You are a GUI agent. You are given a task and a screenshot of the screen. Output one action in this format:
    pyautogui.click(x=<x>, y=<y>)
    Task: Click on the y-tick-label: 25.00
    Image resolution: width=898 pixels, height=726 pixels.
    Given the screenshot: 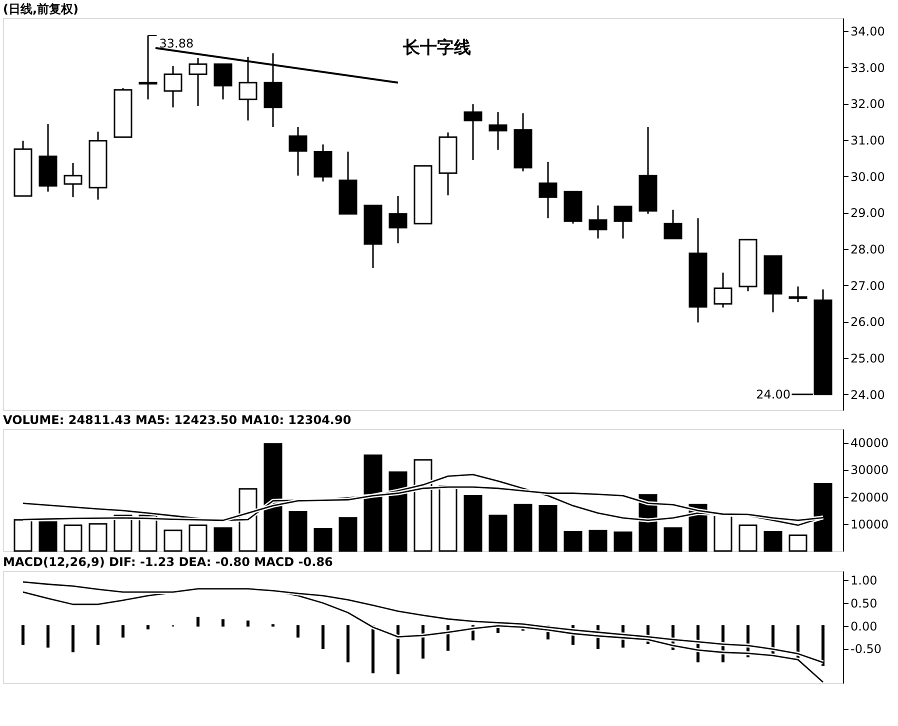 What is the action you would take?
    pyautogui.click(x=867, y=359)
    